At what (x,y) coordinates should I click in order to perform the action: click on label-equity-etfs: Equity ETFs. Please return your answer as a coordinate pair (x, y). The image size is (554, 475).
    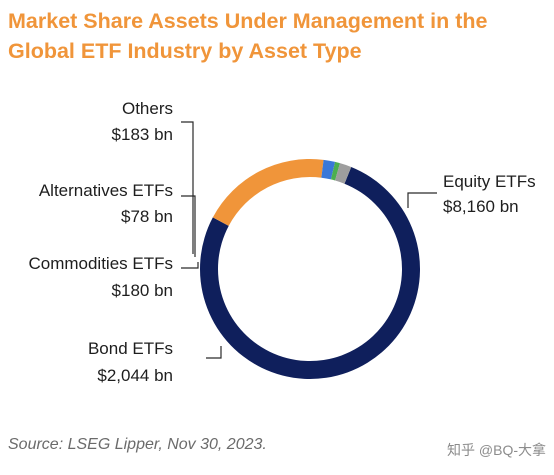
    Looking at the image, I should click on (489, 181).